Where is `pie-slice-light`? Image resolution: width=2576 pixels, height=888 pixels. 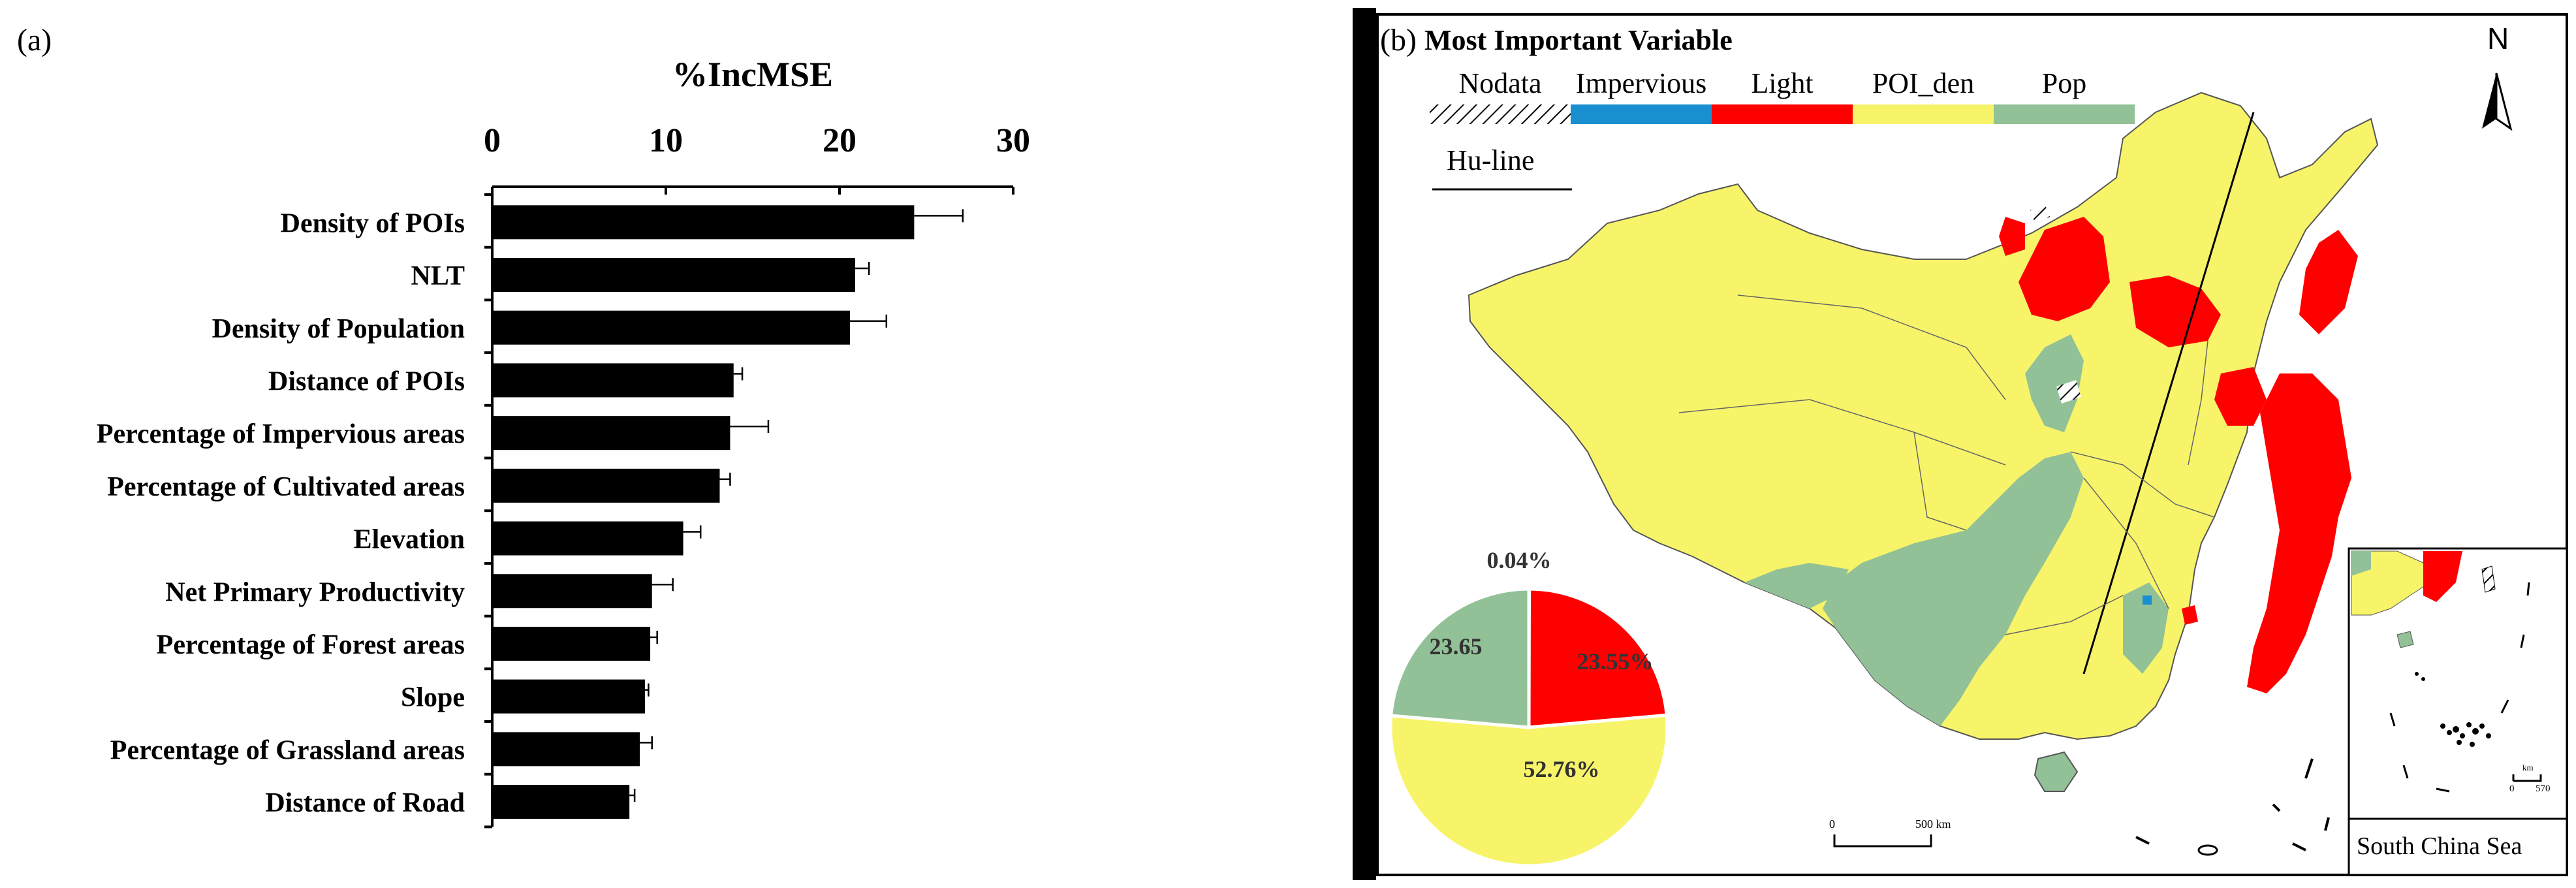
pie-slice-light is located at coordinates (1598, 658).